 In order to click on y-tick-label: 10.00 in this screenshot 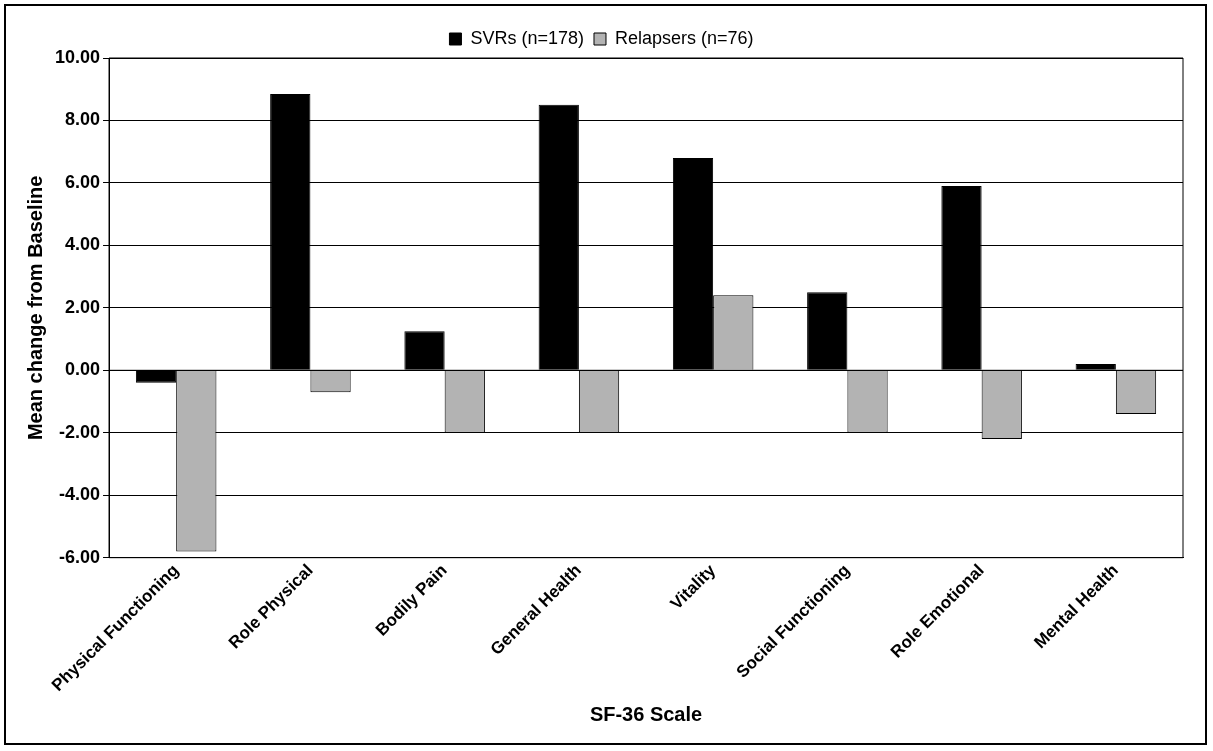, I will do `click(78, 56)`.